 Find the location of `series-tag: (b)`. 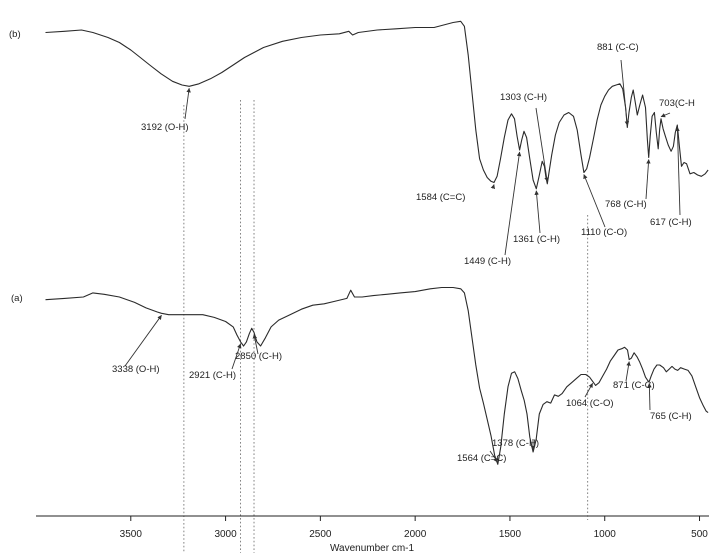

series-tag: (b) is located at coordinates (15, 34).